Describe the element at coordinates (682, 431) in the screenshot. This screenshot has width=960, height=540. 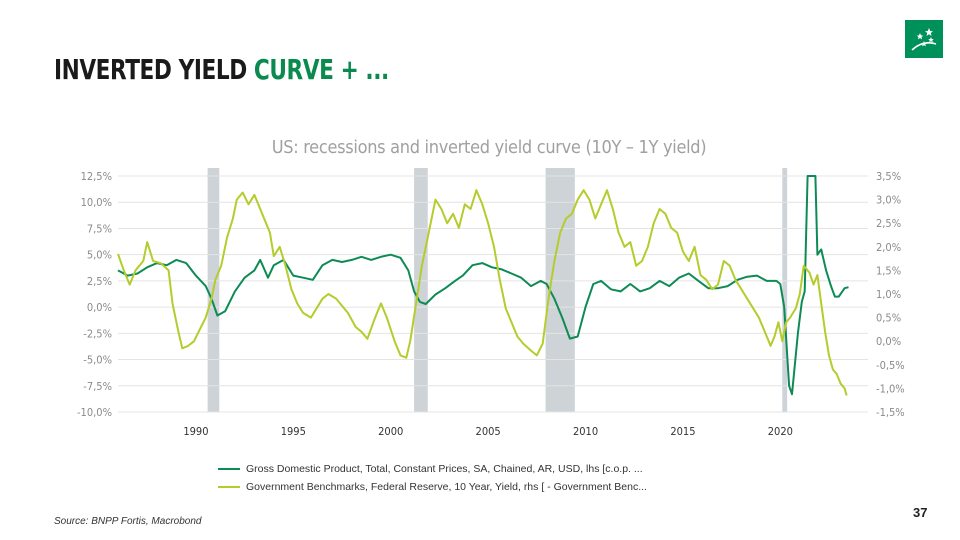
I see `x-tick-label: 2015` at that location.